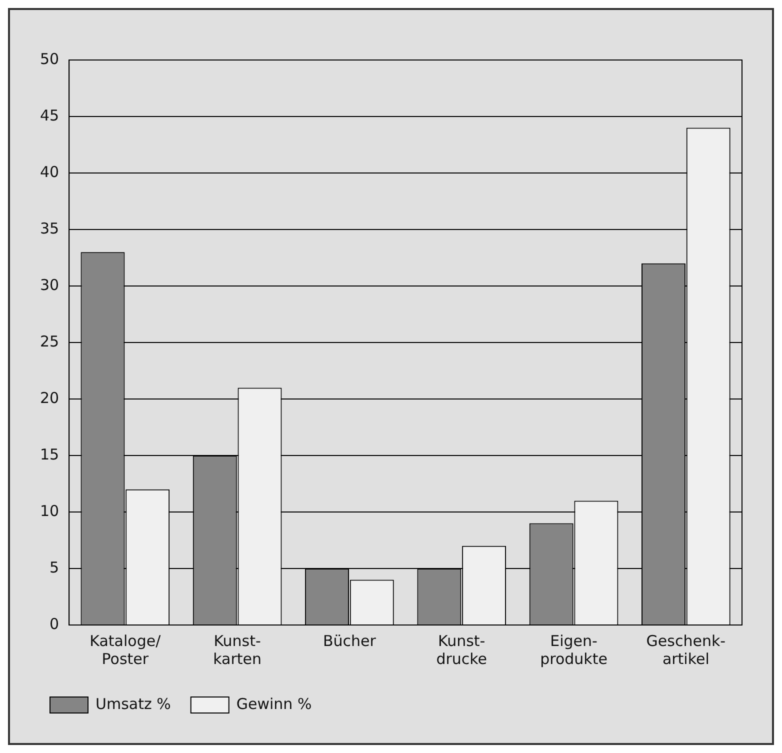 The width and height of the screenshot is (782, 753). Describe the element at coordinates (686, 650) in the screenshot. I see `x-tick-label: Geschenk- artikel` at that location.